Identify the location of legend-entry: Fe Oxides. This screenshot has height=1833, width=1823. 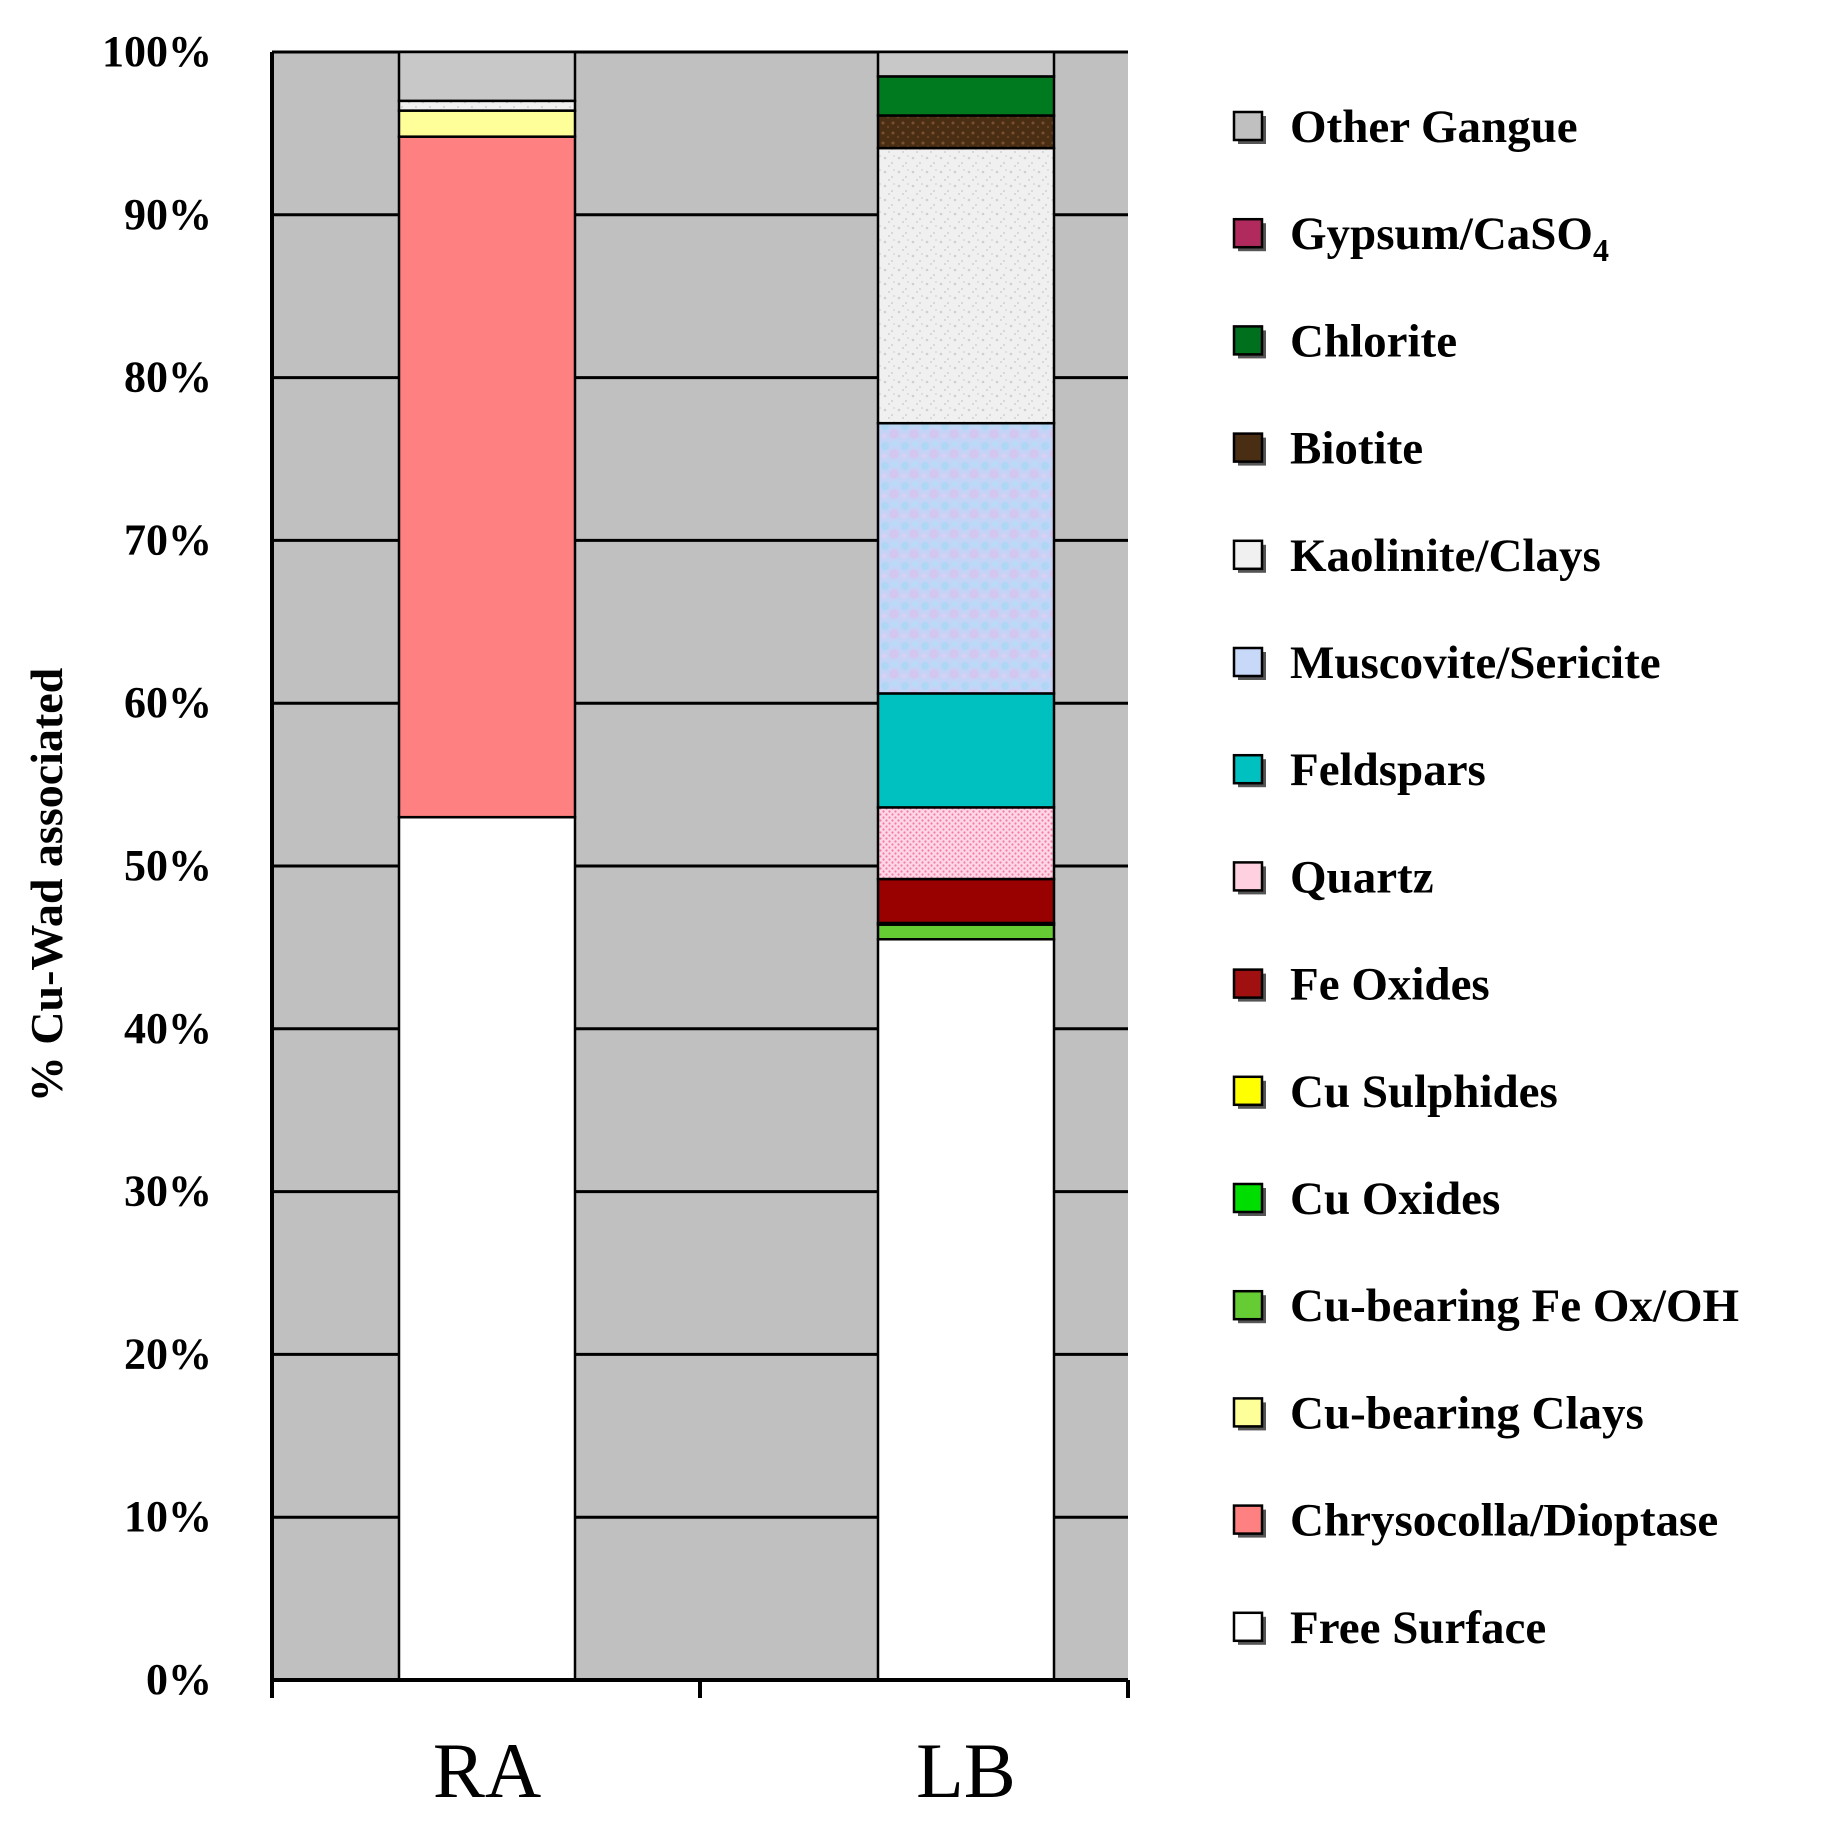
(1361, 985).